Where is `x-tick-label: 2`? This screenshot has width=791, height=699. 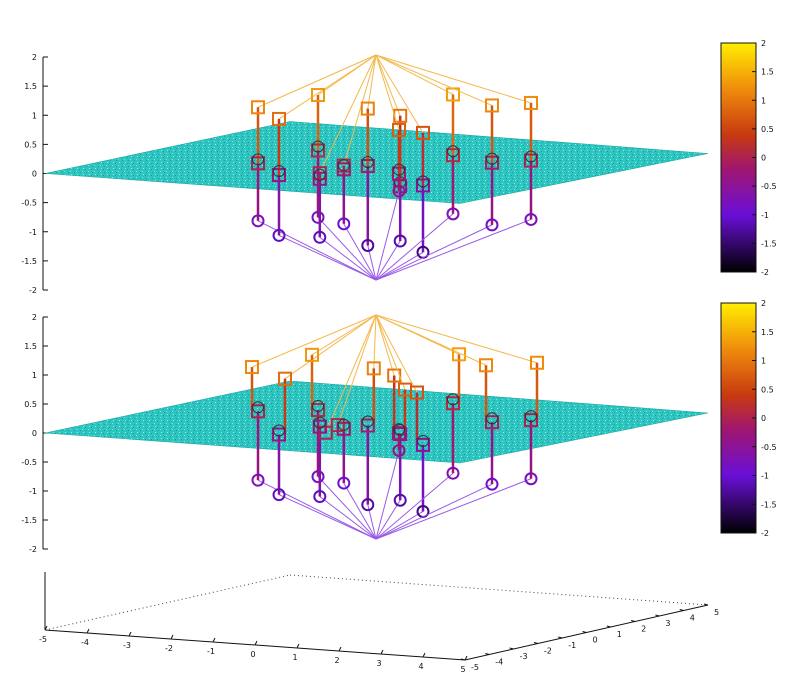
x-tick-label: 2 is located at coordinates (336, 660).